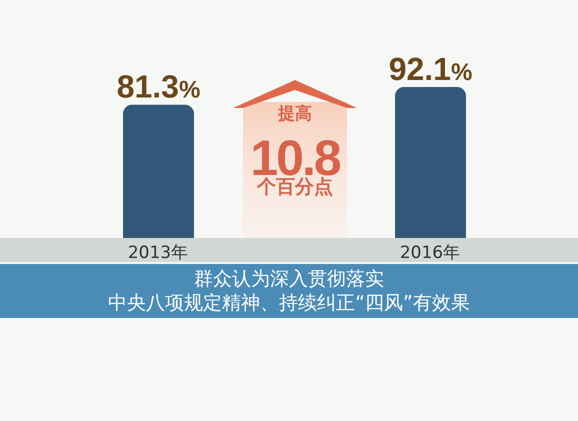  Describe the element at coordinates (430, 253) in the screenshot. I see `x-tick-label: 2016年` at that location.